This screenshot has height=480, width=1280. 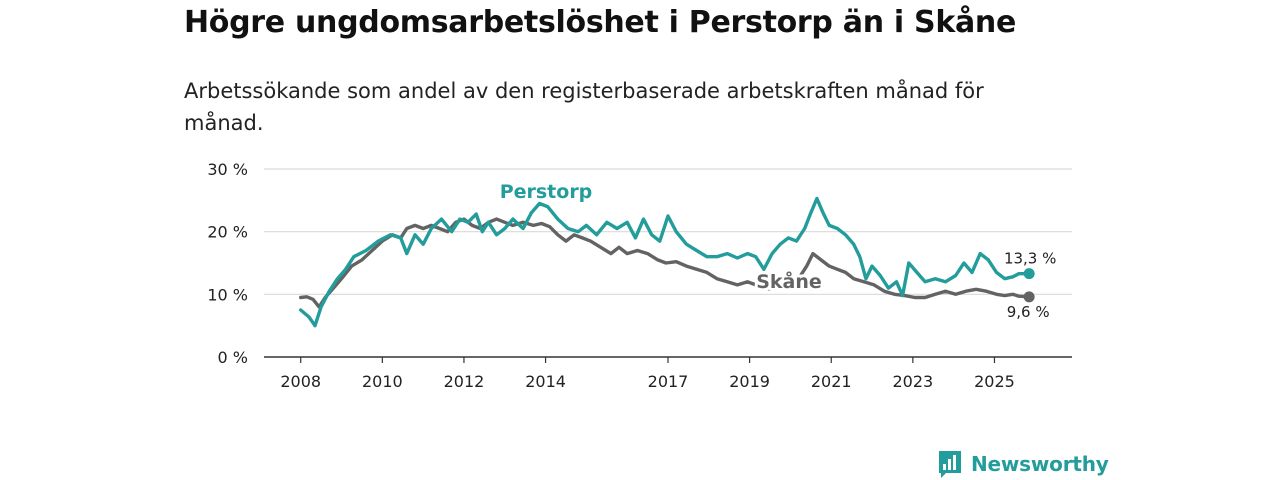 What do you see at coordinates (789, 281) in the screenshot?
I see `series-label-skane: Skåne` at bounding box center [789, 281].